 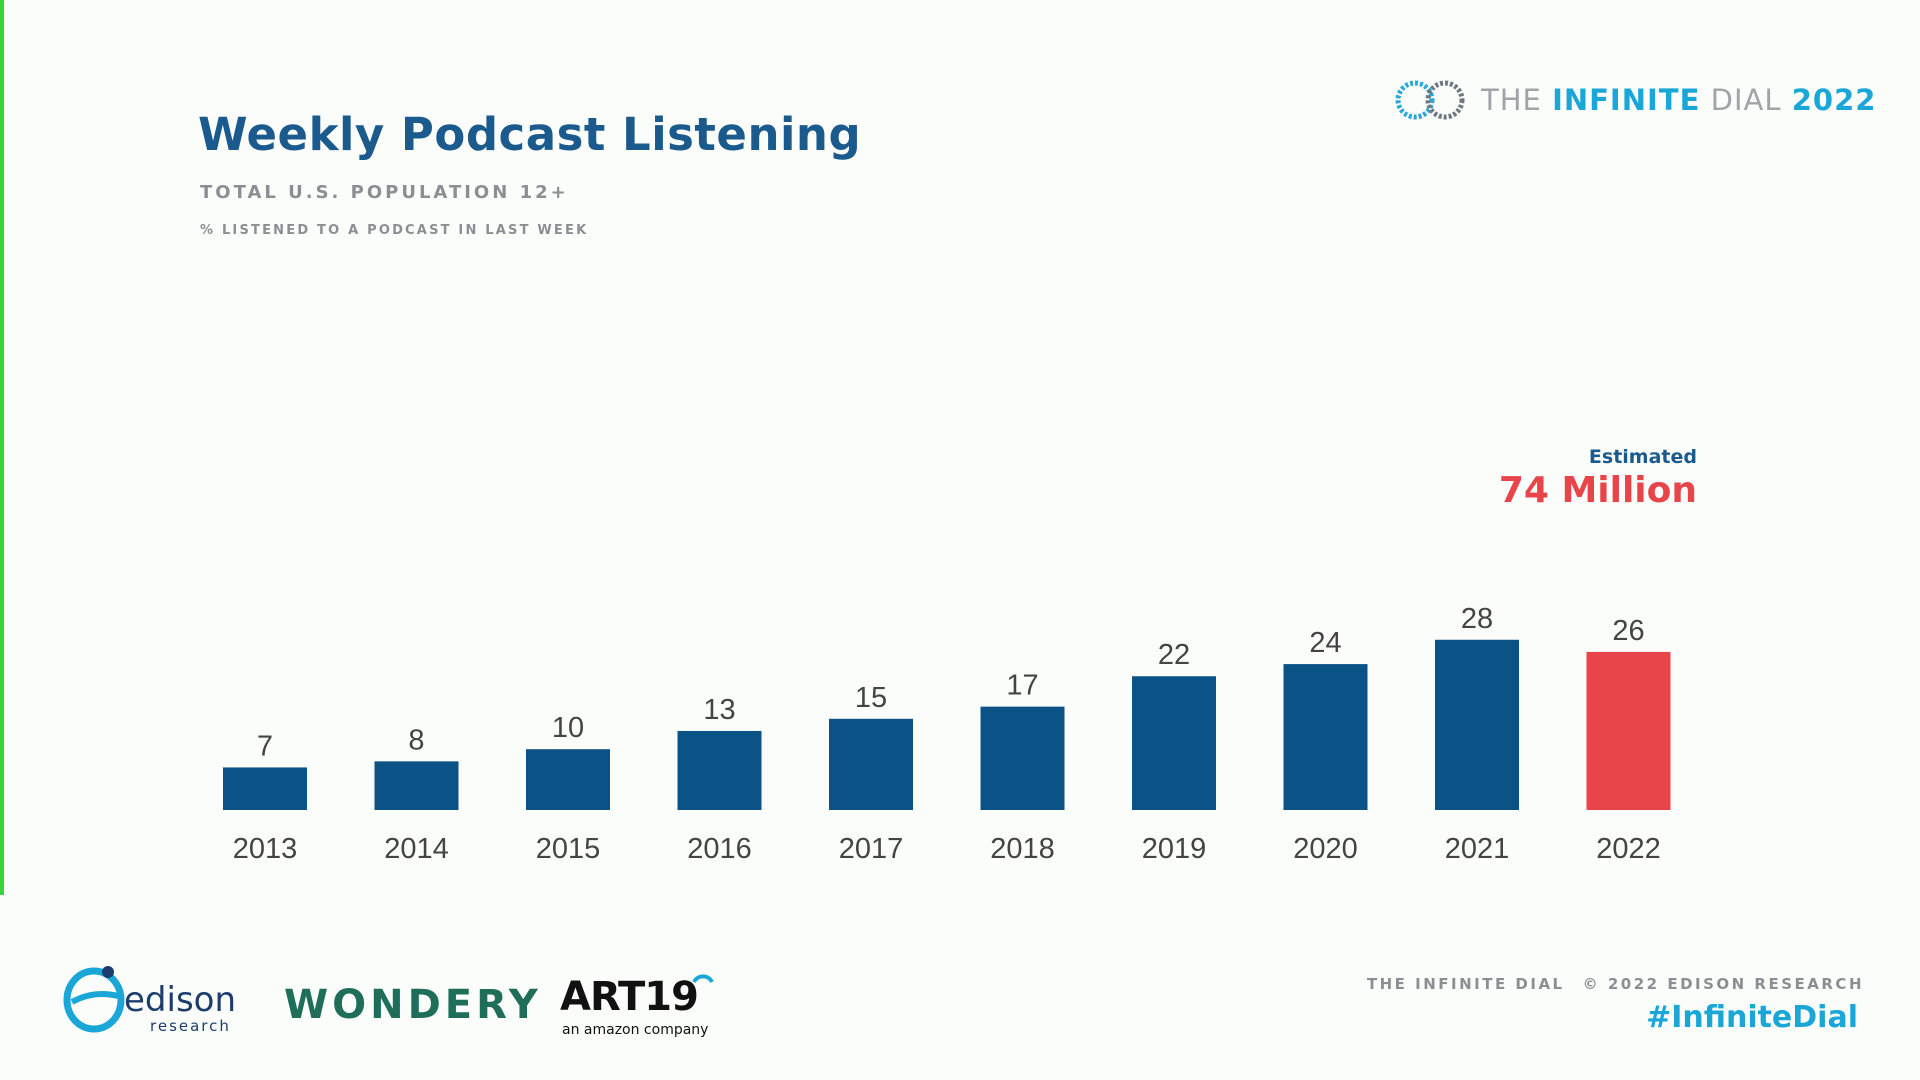 I want to click on bar-2016, so click(x=719, y=770).